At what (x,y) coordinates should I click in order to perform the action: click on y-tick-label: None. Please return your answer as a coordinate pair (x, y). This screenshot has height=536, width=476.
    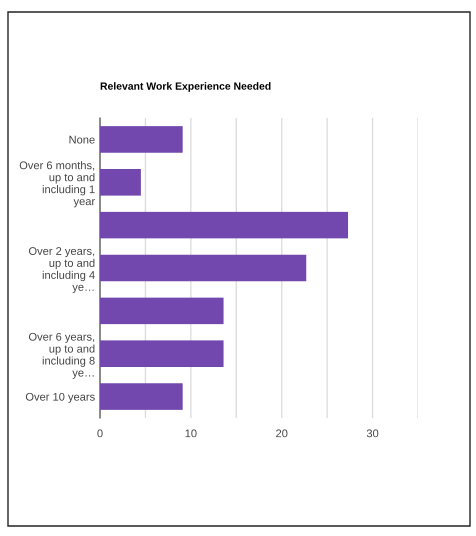
    Looking at the image, I should click on (82, 140).